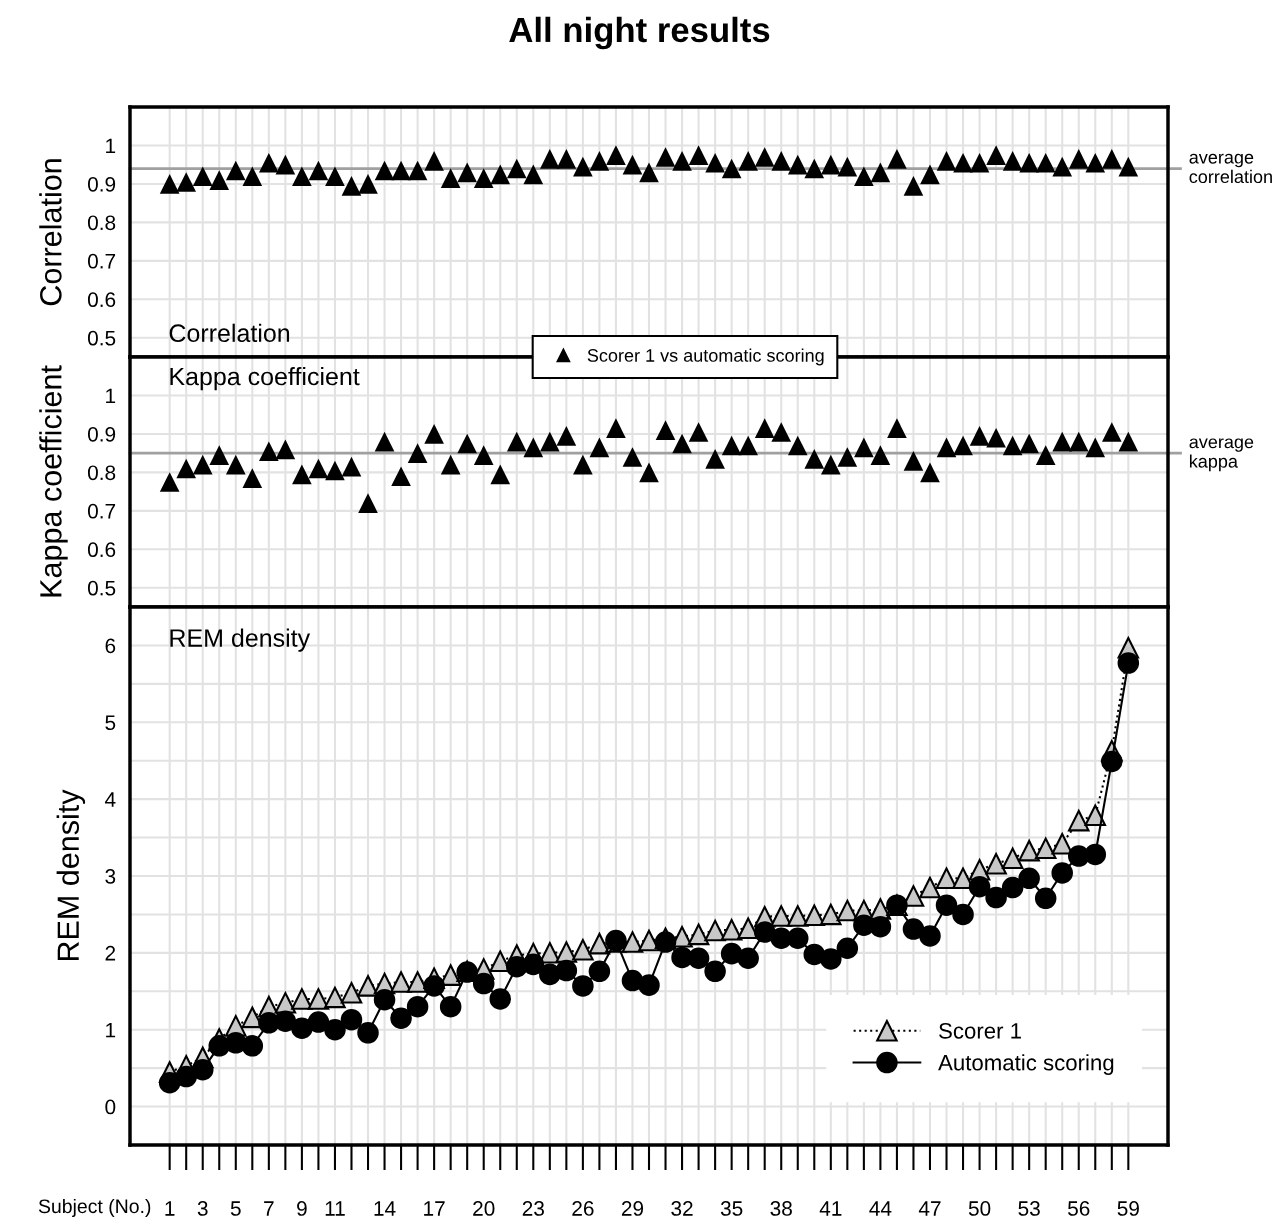 Image resolution: width=1279 pixels, height=1218 pixels. I want to click on annotation: Correlation, so click(229, 333).